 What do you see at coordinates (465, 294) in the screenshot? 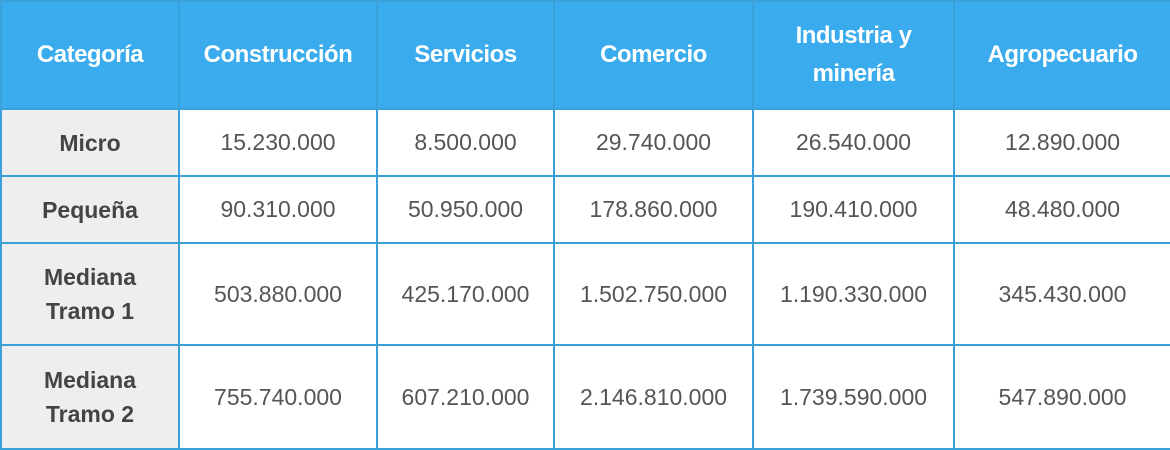
I see `table-cell: 425.170.000` at bounding box center [465, 294].